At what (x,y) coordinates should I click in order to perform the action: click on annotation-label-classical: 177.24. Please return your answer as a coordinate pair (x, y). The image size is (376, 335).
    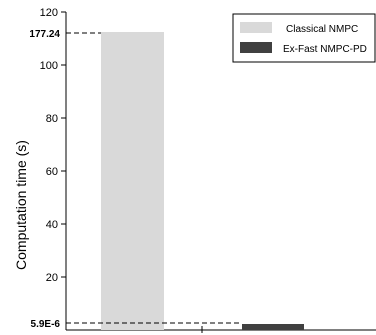
    Looking at the image, I should click on (44, 34).